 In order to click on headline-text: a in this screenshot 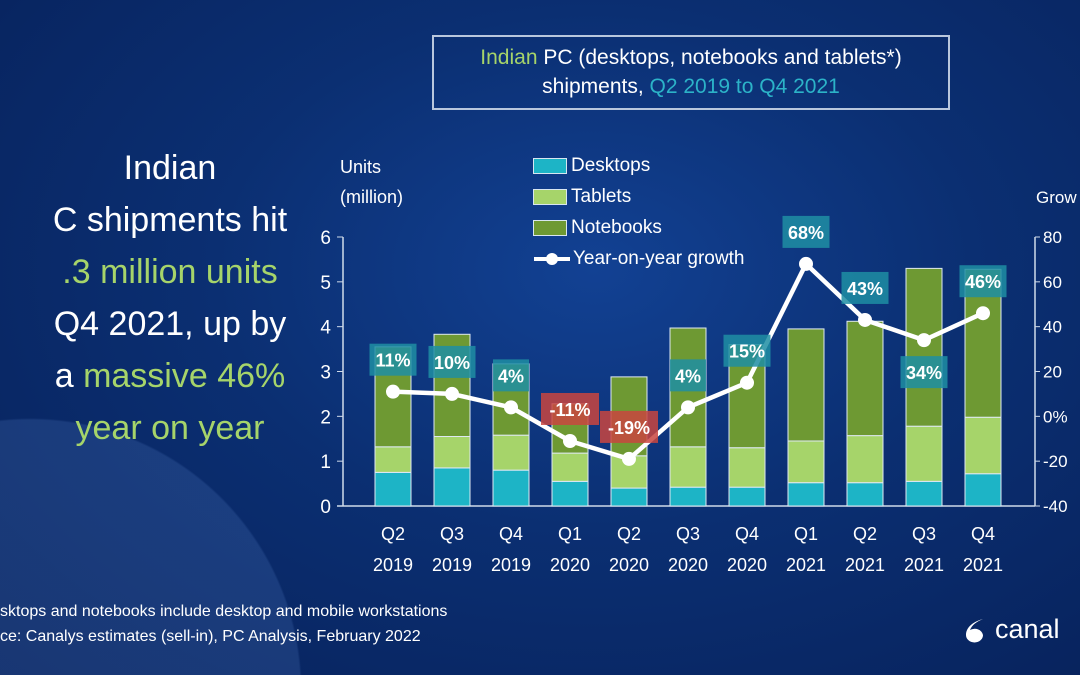, I will do `click(69, 376)`.